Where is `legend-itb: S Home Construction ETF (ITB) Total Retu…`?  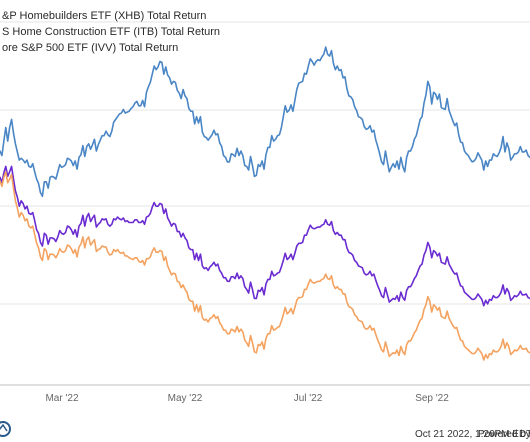
legend-itb: S Home Construction ETF (ITB) Total Retu… is located at coordinates (111, 32).